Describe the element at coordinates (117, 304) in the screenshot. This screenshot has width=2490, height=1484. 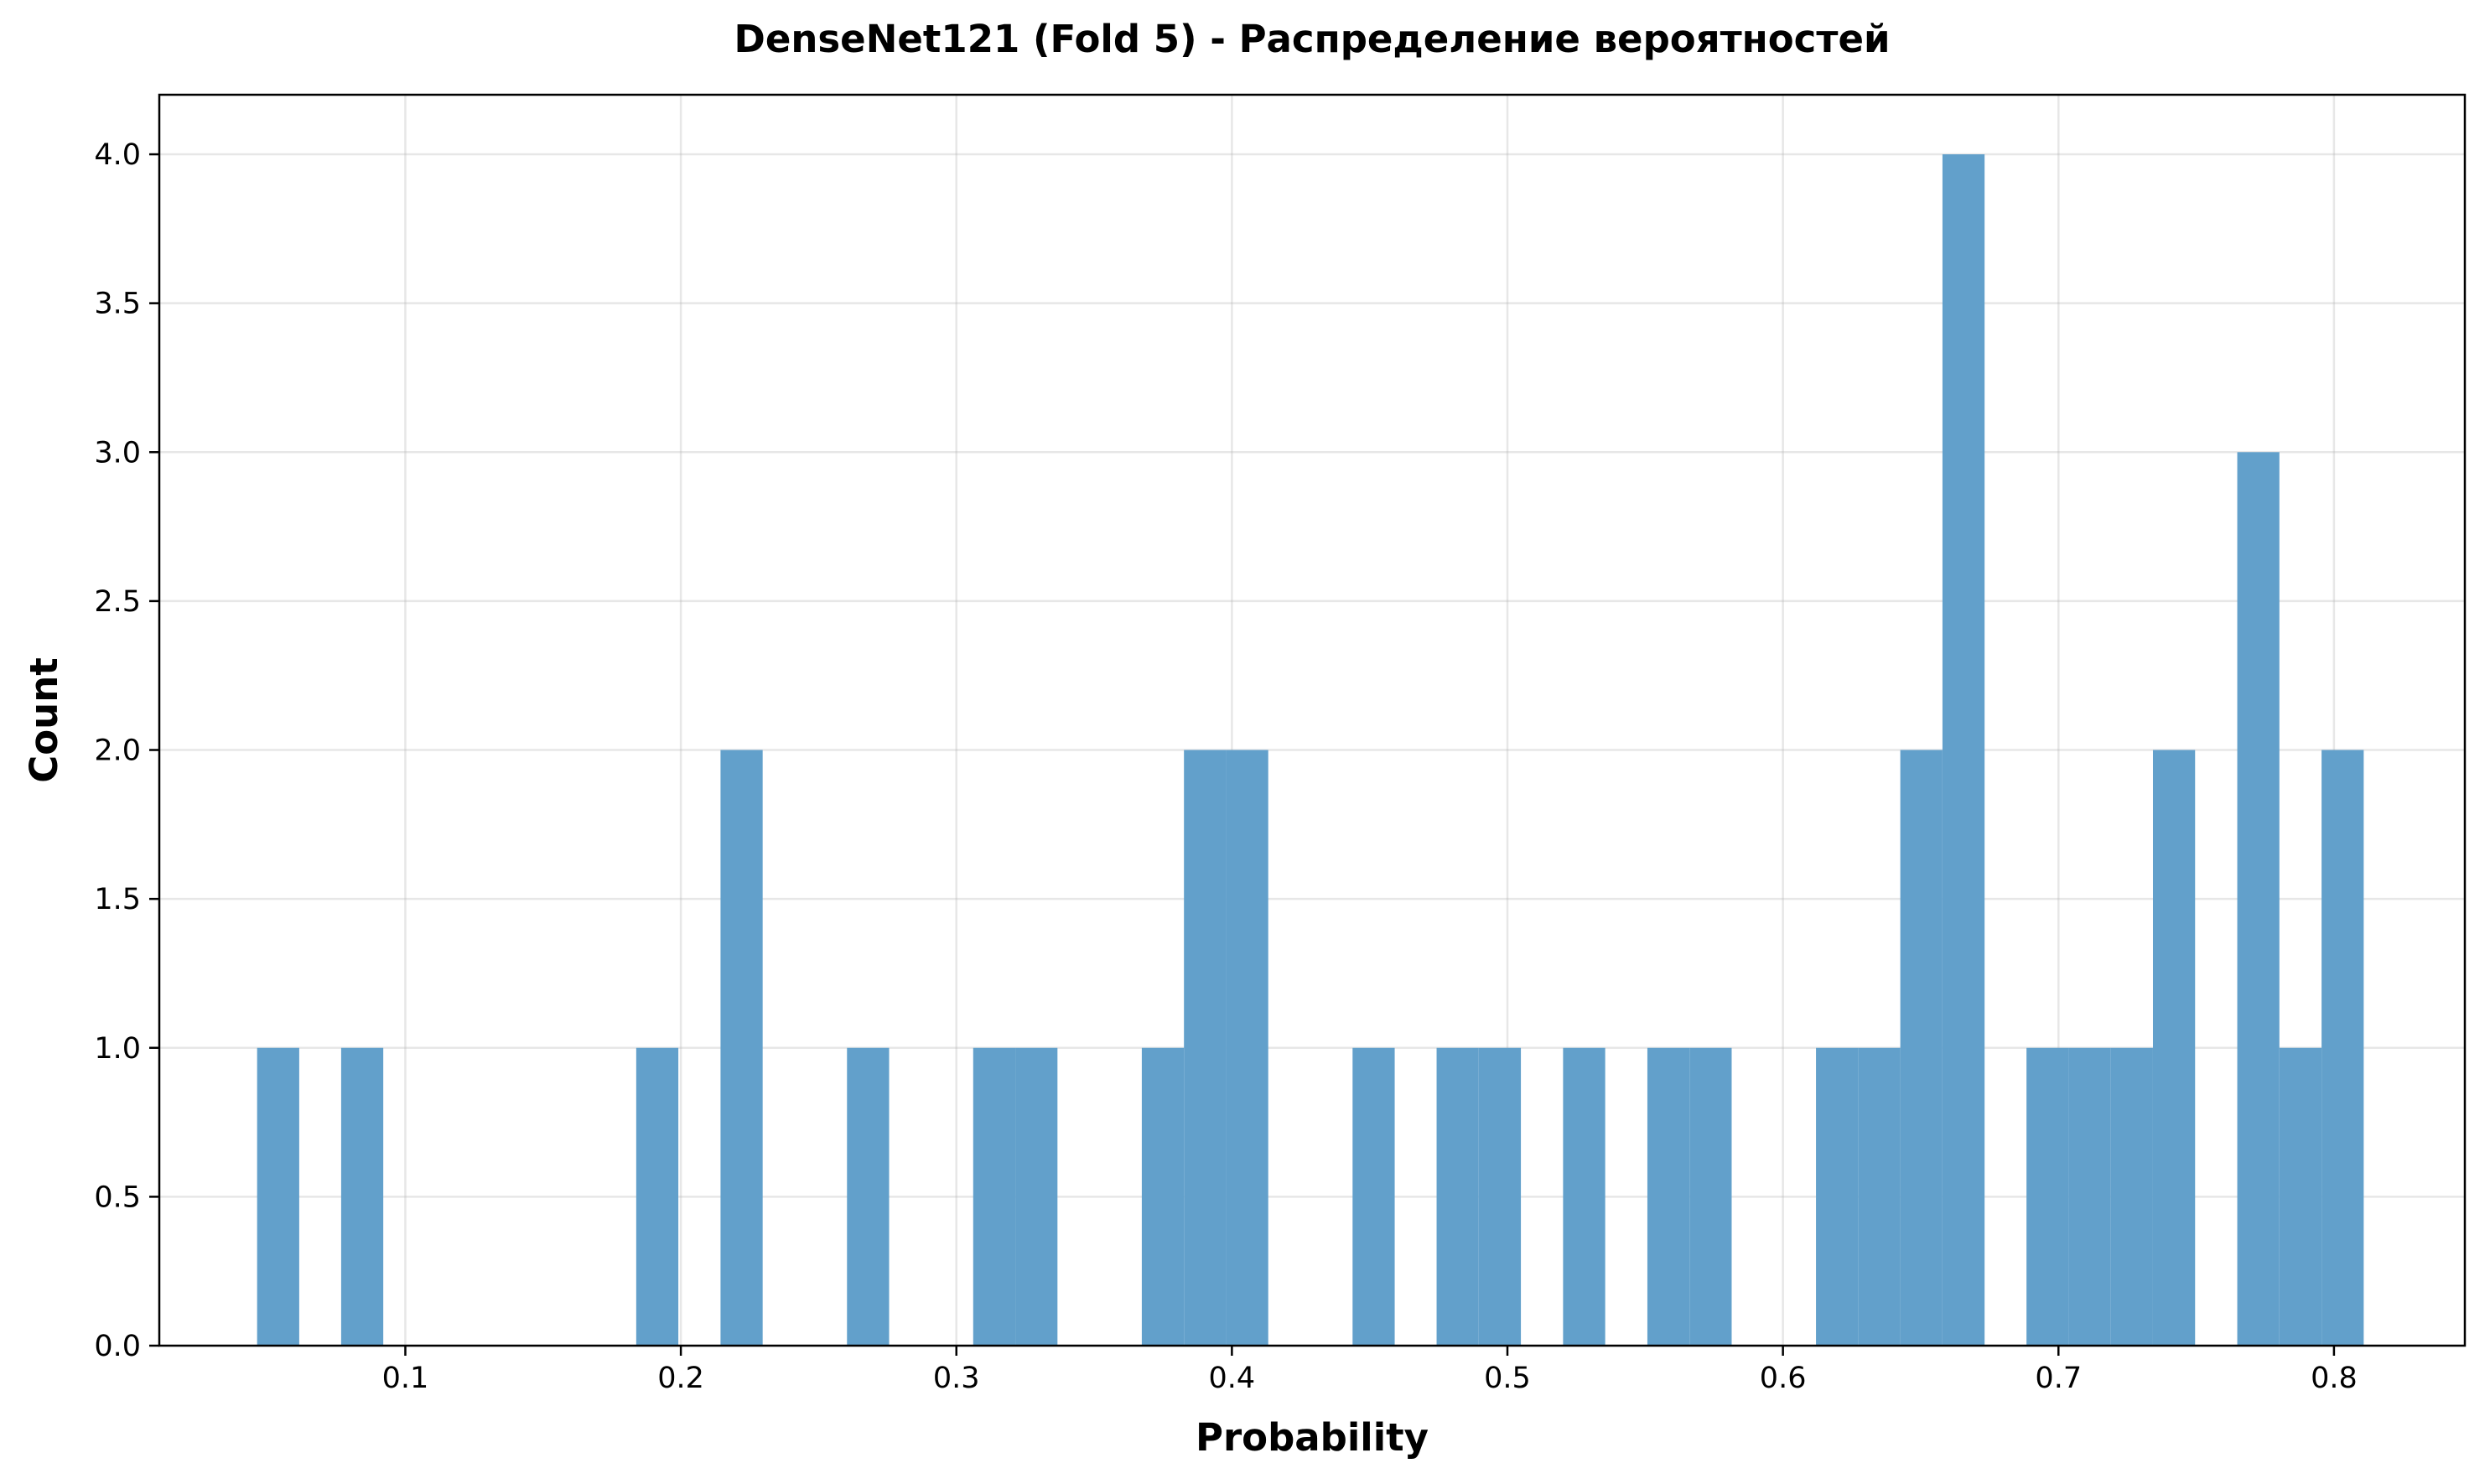
I see `y-tick-label: 3.5` at that location.